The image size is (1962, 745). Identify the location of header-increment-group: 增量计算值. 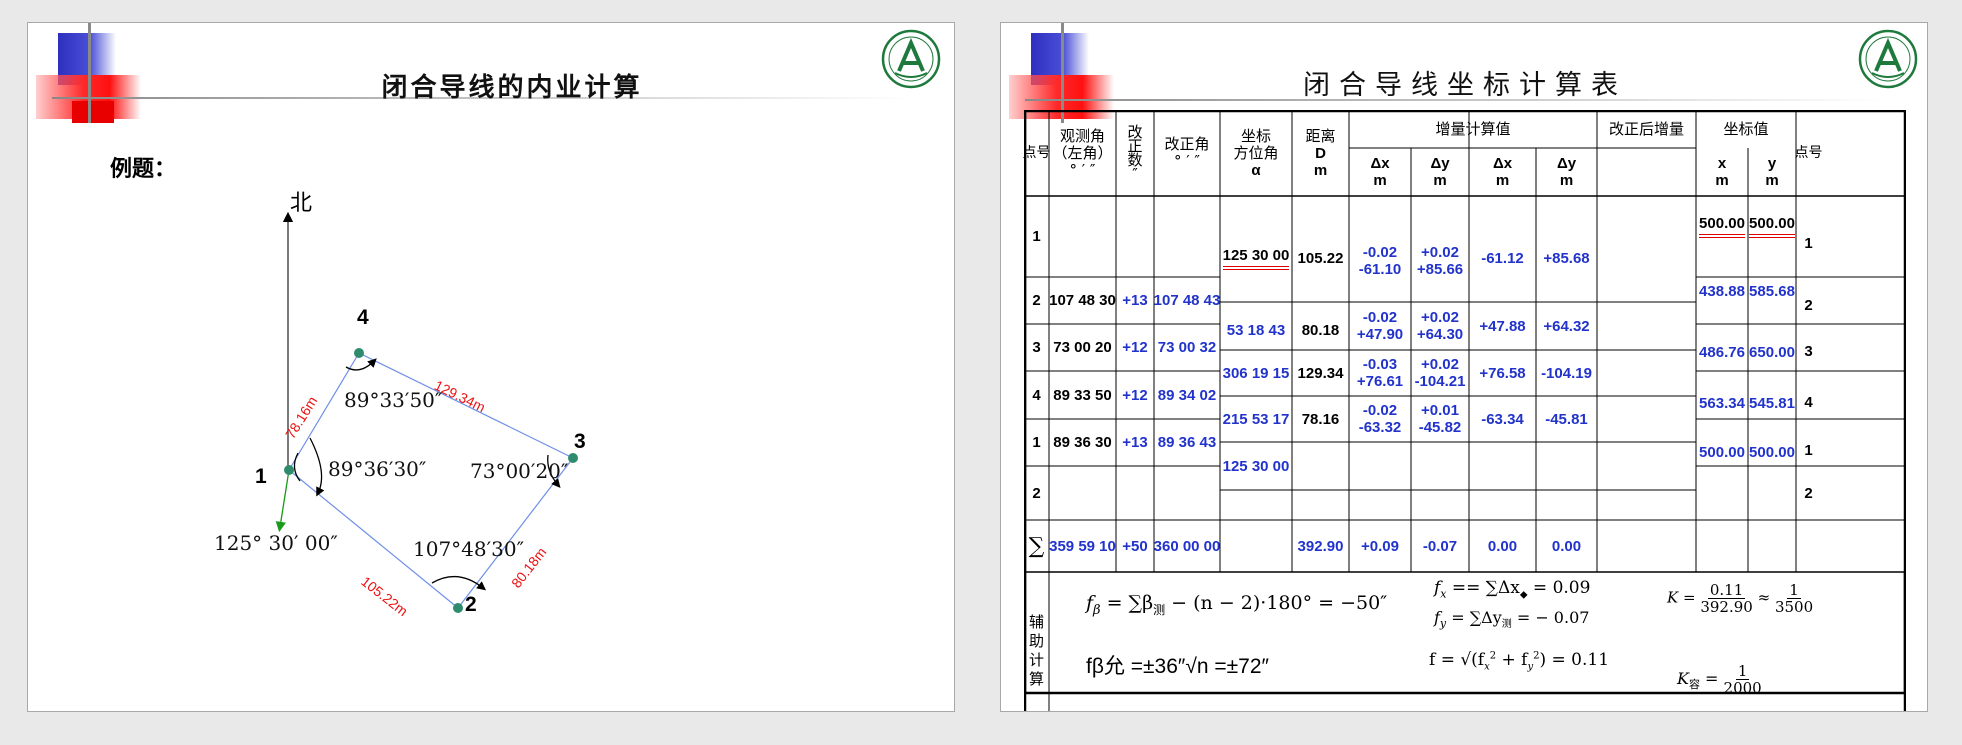
(1473, 128).